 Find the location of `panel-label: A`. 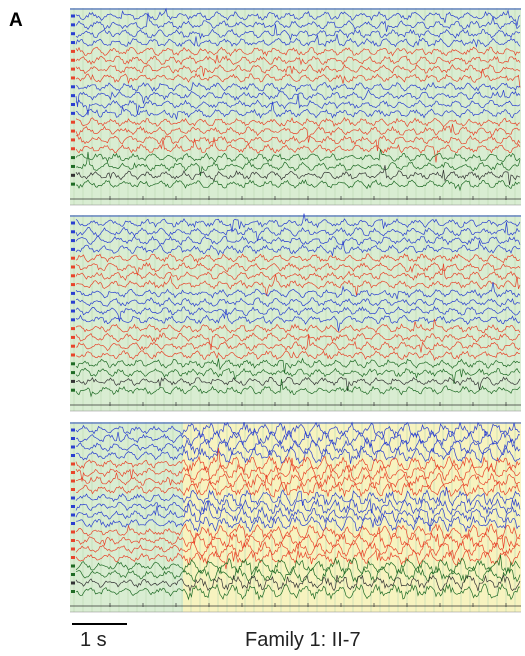

panel-label: A is located at coordinates (16, 20).